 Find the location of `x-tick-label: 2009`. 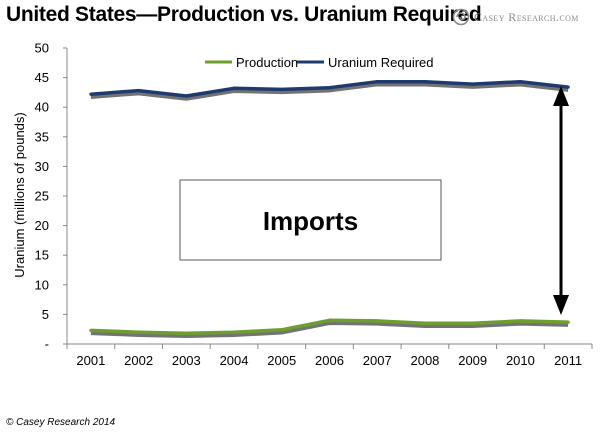

x-tick-label: 2009 is located at coordinates (472, 360).